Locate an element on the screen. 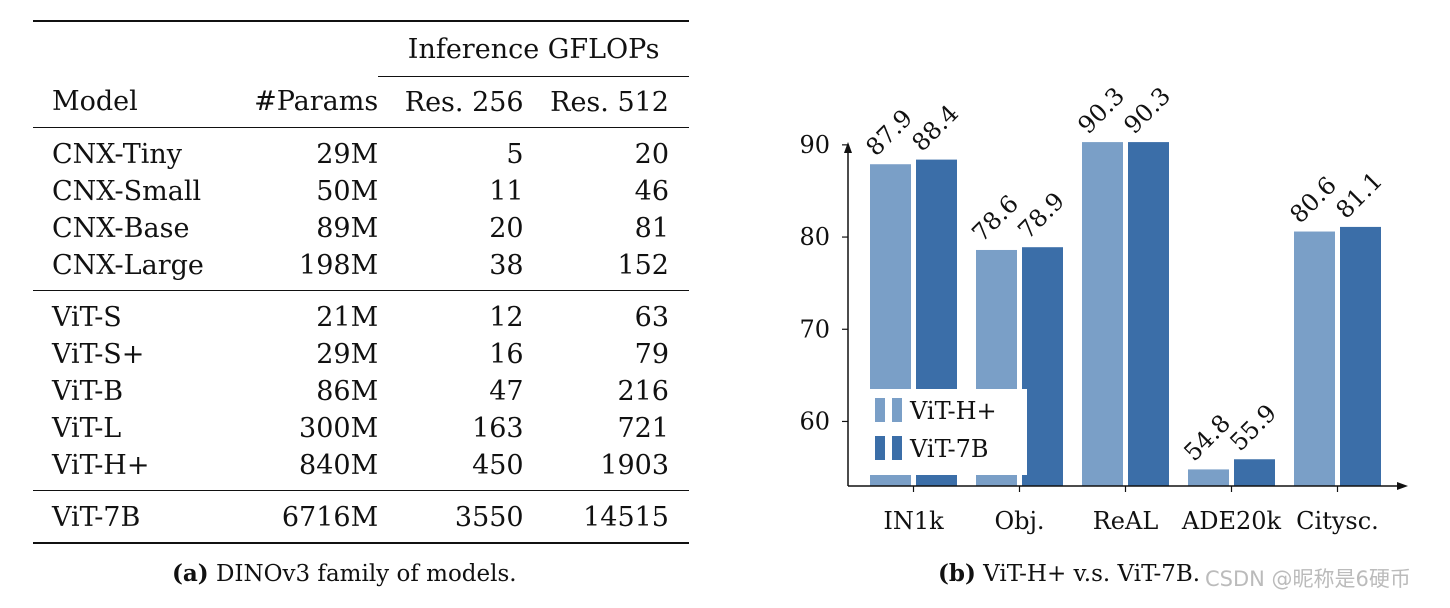  table-row: ViT-S 21M 12 63 is located at coordinates (361, 313).